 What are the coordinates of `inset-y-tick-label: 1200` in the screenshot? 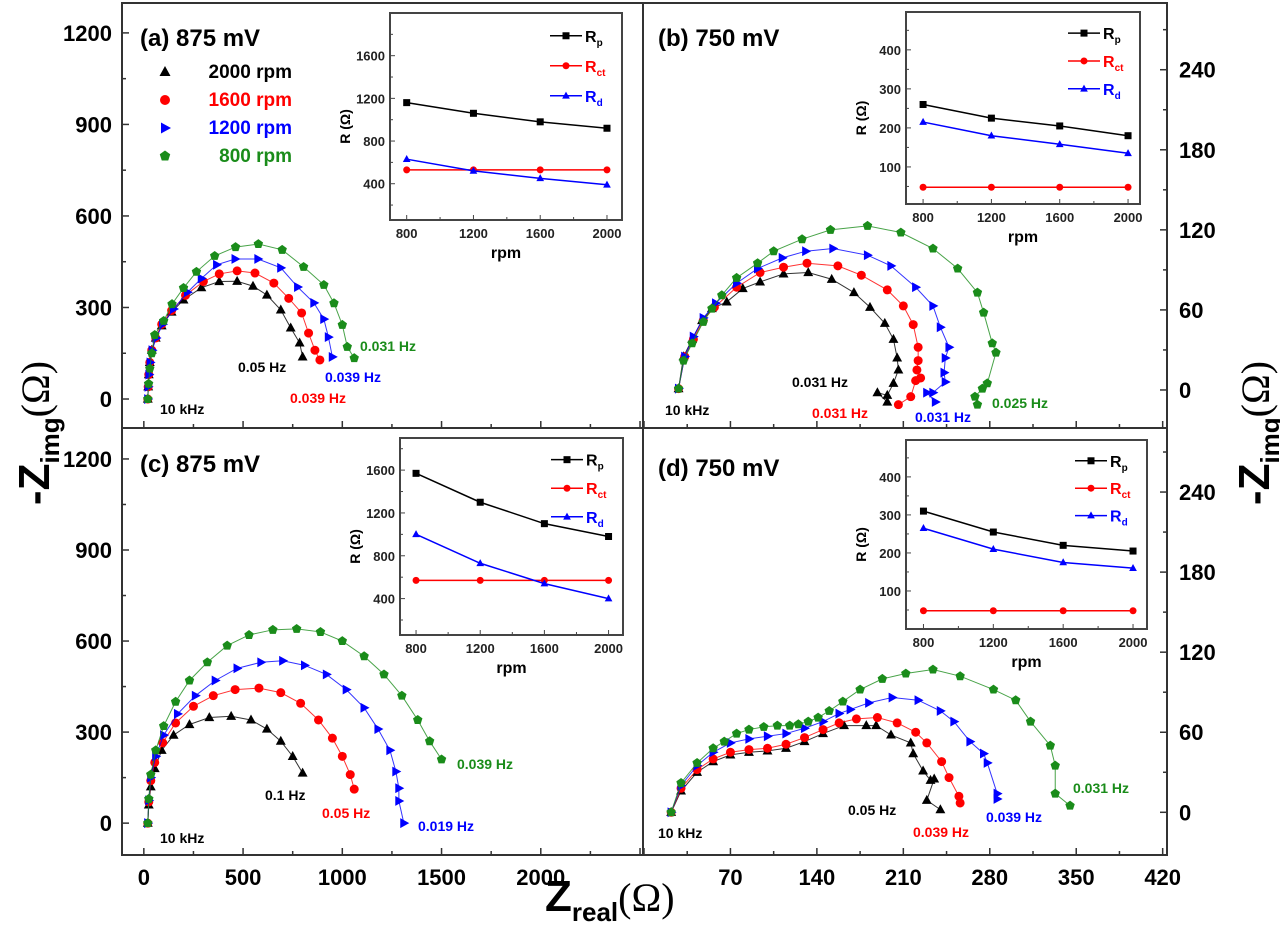 It's located at (370, 98).